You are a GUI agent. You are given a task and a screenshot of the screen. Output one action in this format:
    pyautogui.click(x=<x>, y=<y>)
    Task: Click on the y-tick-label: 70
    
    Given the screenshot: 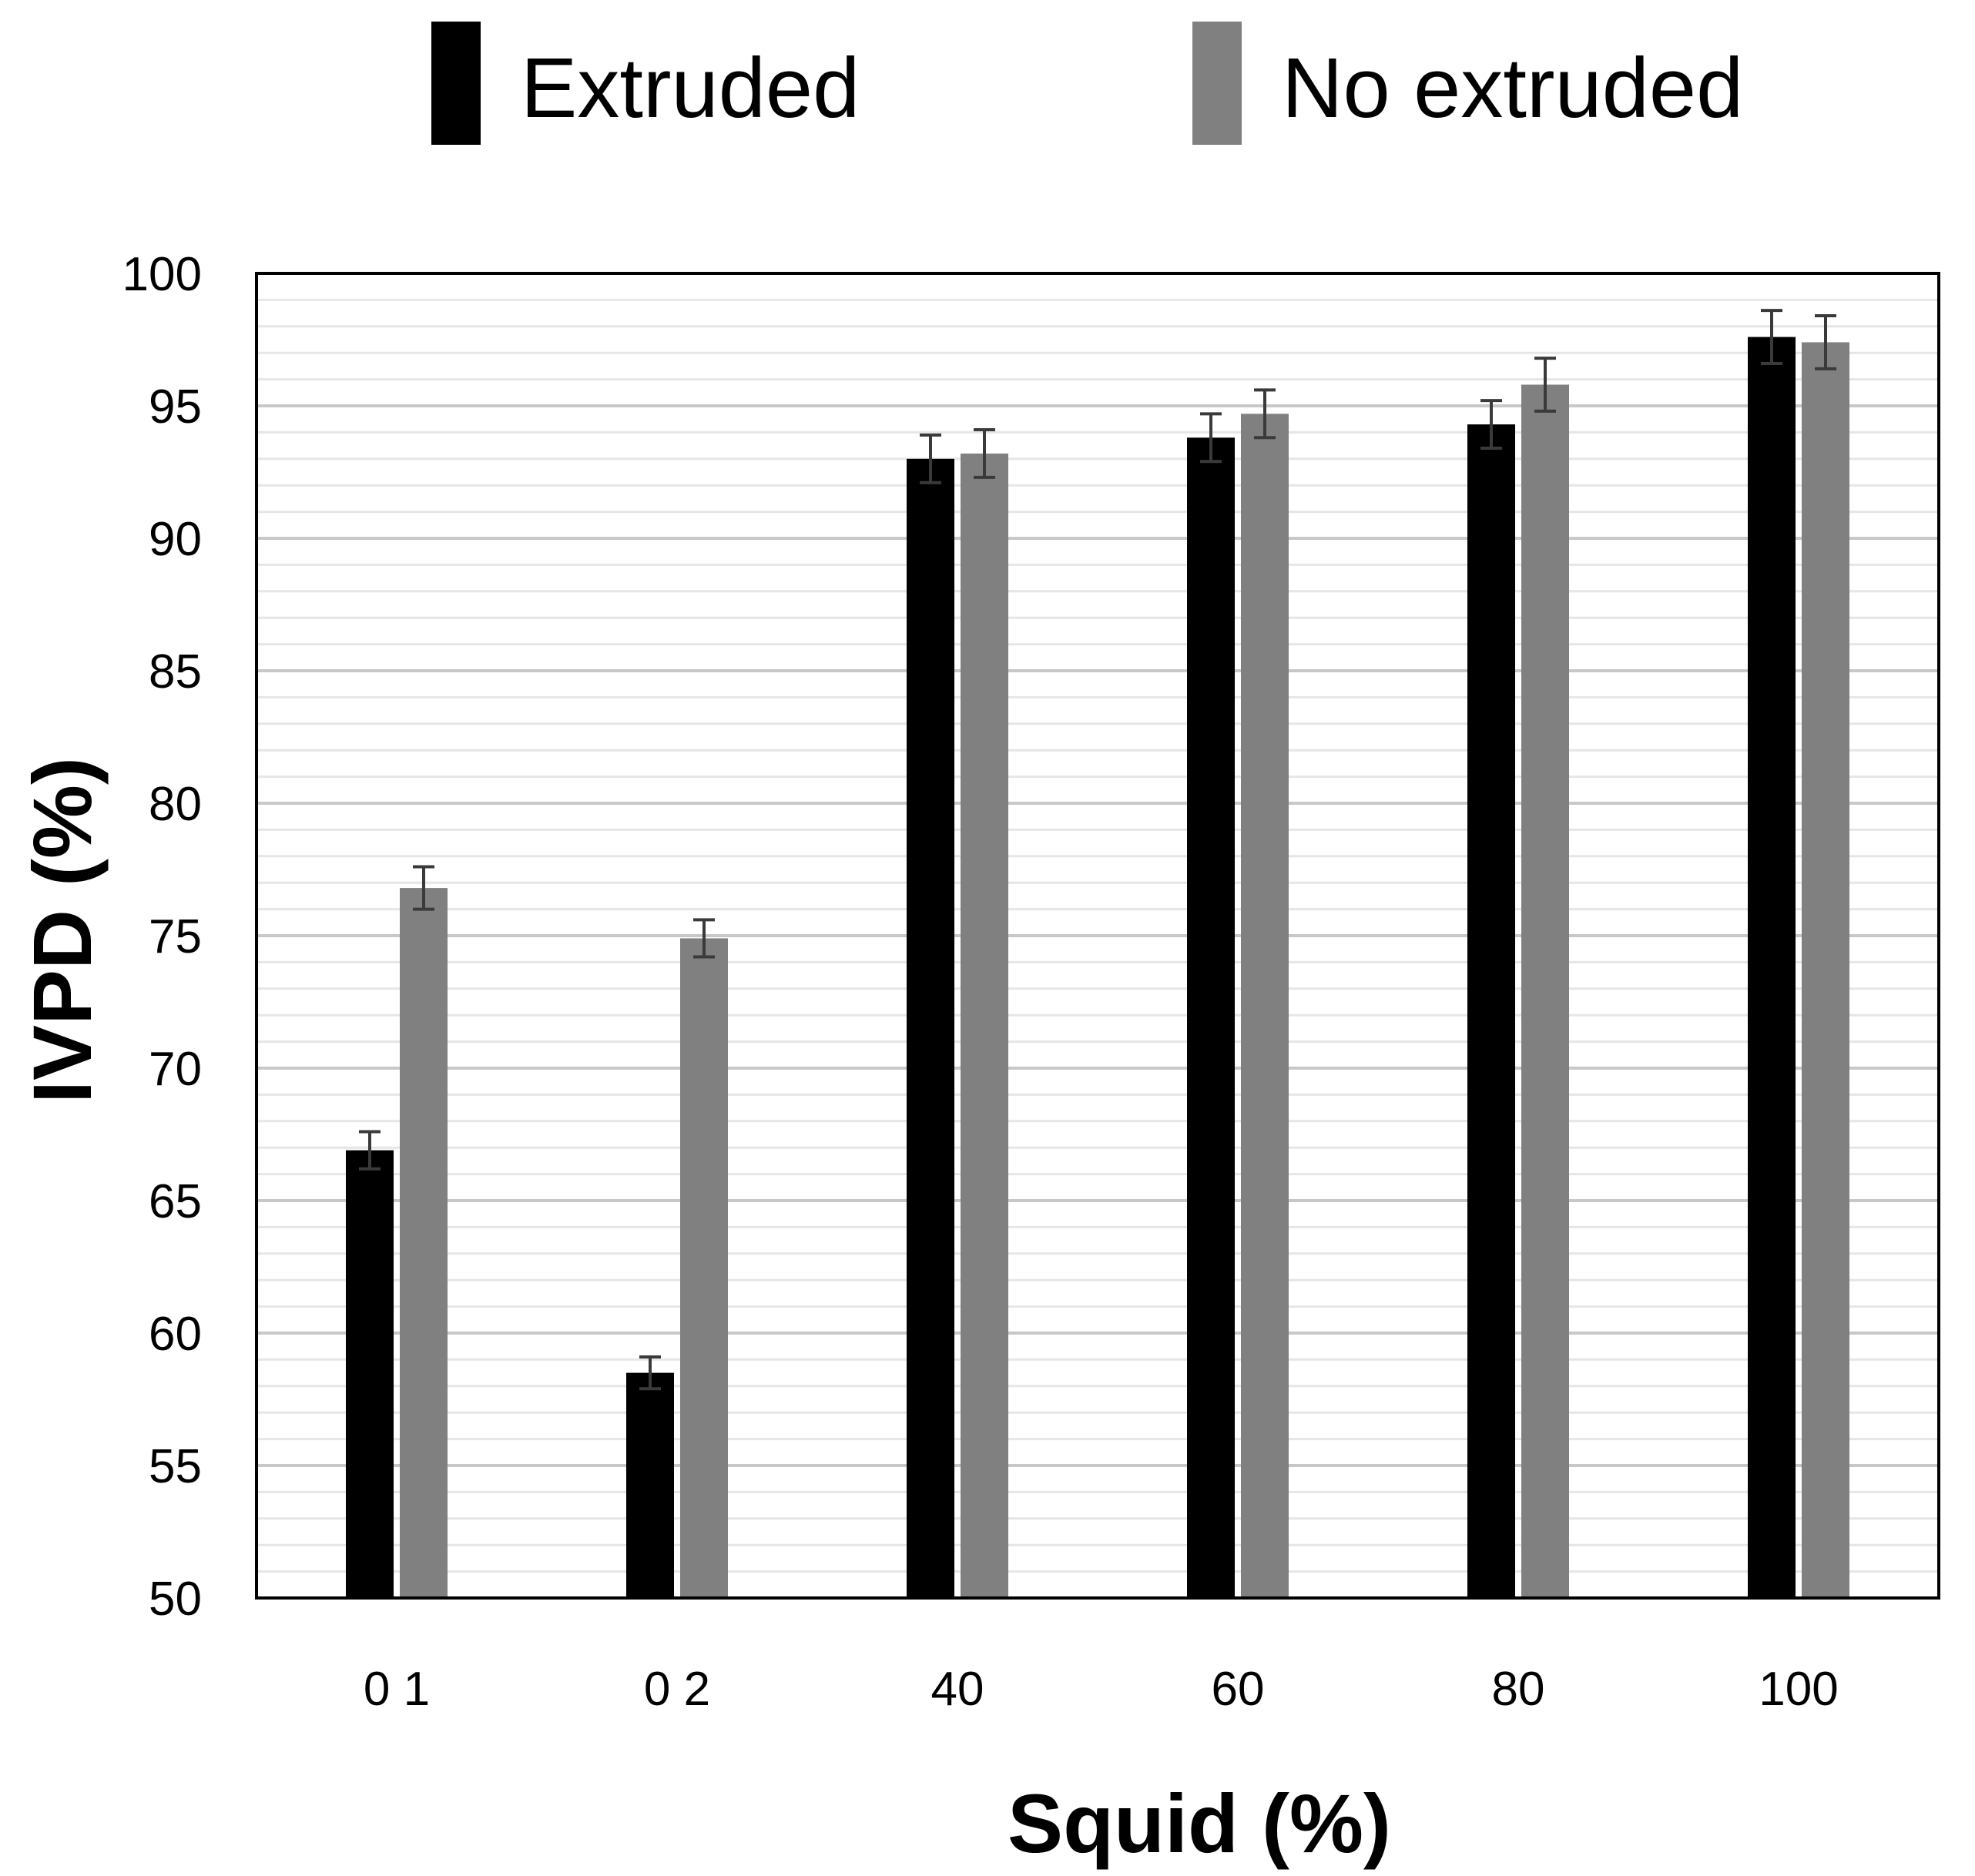 What is the action you would take?
    pyautogui.click(x=175, y=1069)
    